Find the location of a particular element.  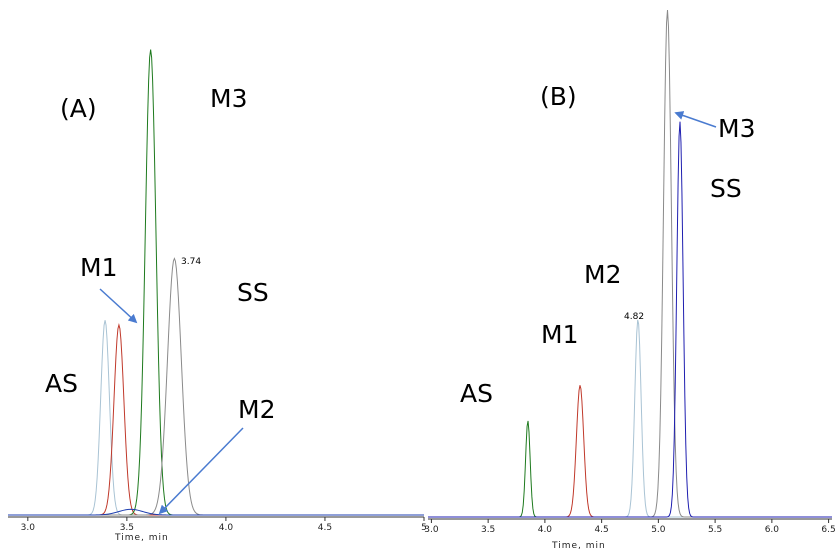

panel-a-tick-label: 4.5 is located at coordinates (325, 528).